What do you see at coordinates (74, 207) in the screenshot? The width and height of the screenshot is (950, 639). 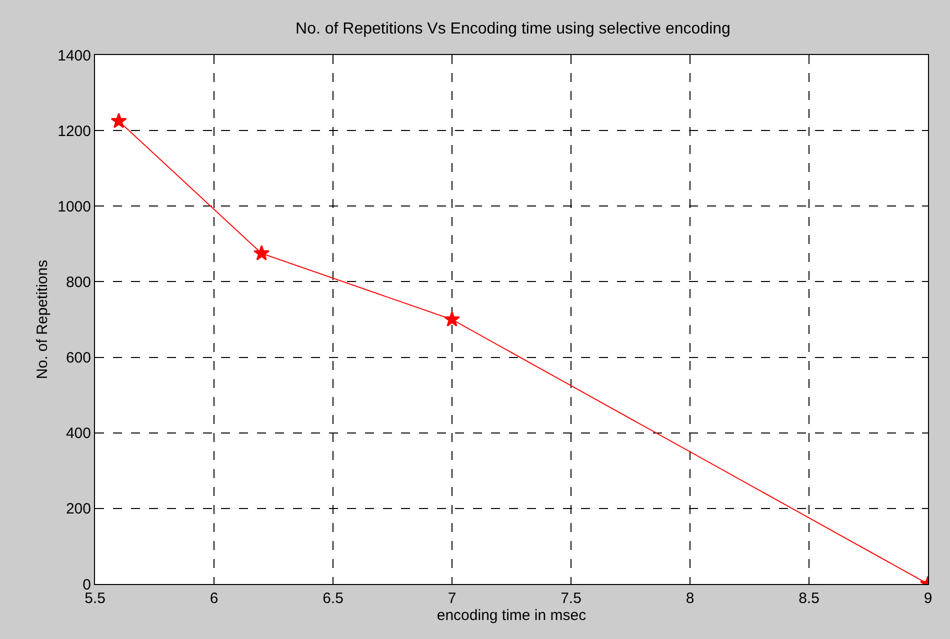 I see `y-tick-label: 1000` at bounding box center [74, 207].